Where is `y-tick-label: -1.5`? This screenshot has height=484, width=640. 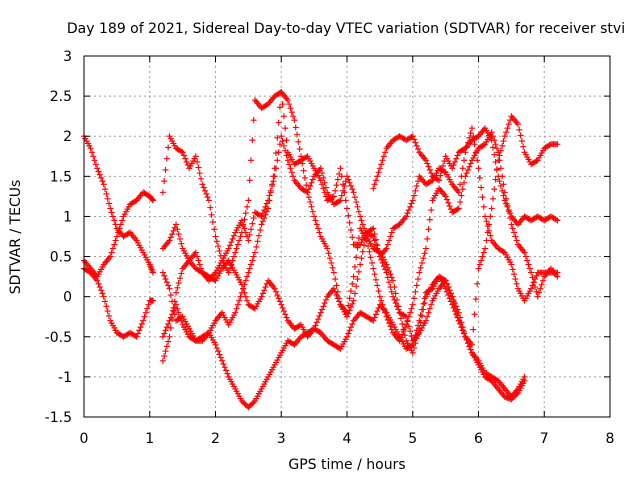
y-tick-label: -1.5 is located at coordinates (58, 418).